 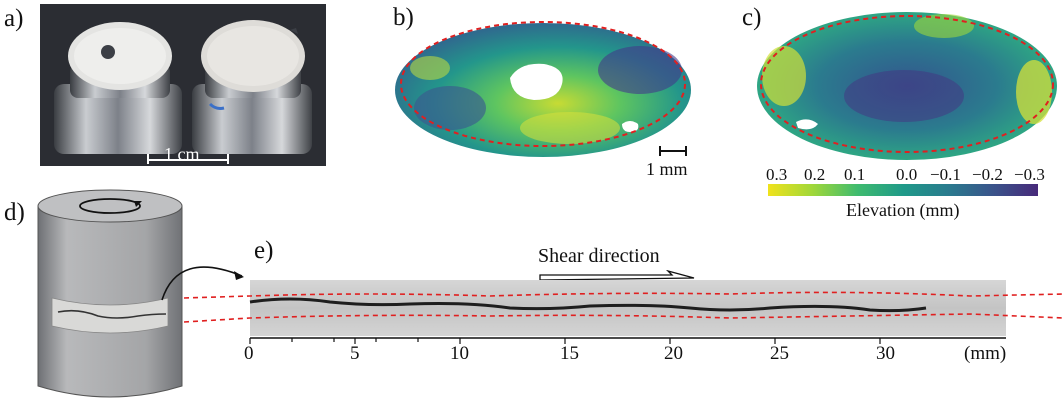 What do you see at coordinates (569, 353) in the screenshot?
I see `axis-tick: 15` at bounding box center [569, 353].